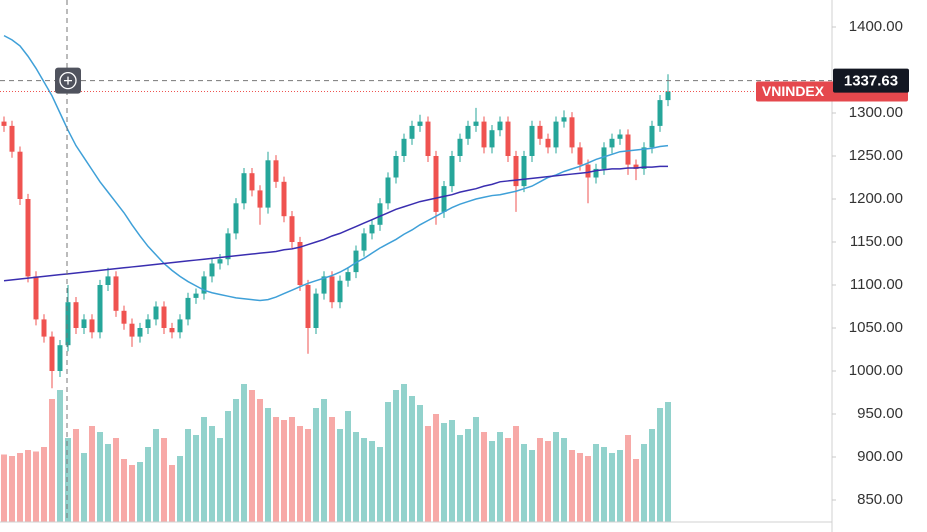 The width and height of the screenshot is (927, 532). Describe the element at coordinates (793, 91) in the screenshot. I see `symbol-label: VNINDEX` at that location.